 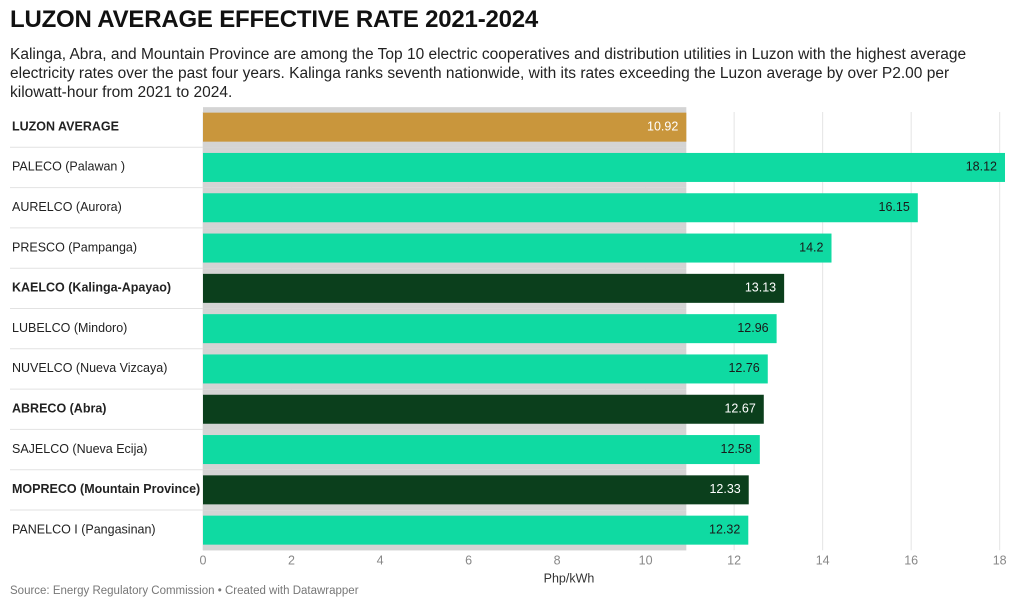 I want to click on y-tick-label: LUZON AVERAGE, so click(x=65, y=126).